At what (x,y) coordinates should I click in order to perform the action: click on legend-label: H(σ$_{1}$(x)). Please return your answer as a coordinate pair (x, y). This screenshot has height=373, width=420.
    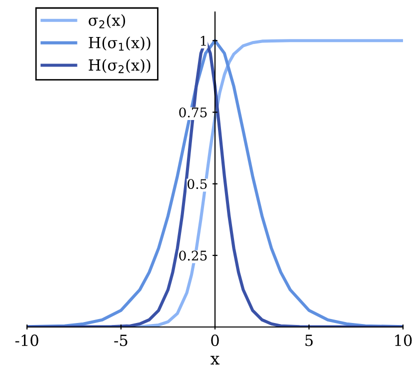
    Looking at the image, I should click on (119, 43).